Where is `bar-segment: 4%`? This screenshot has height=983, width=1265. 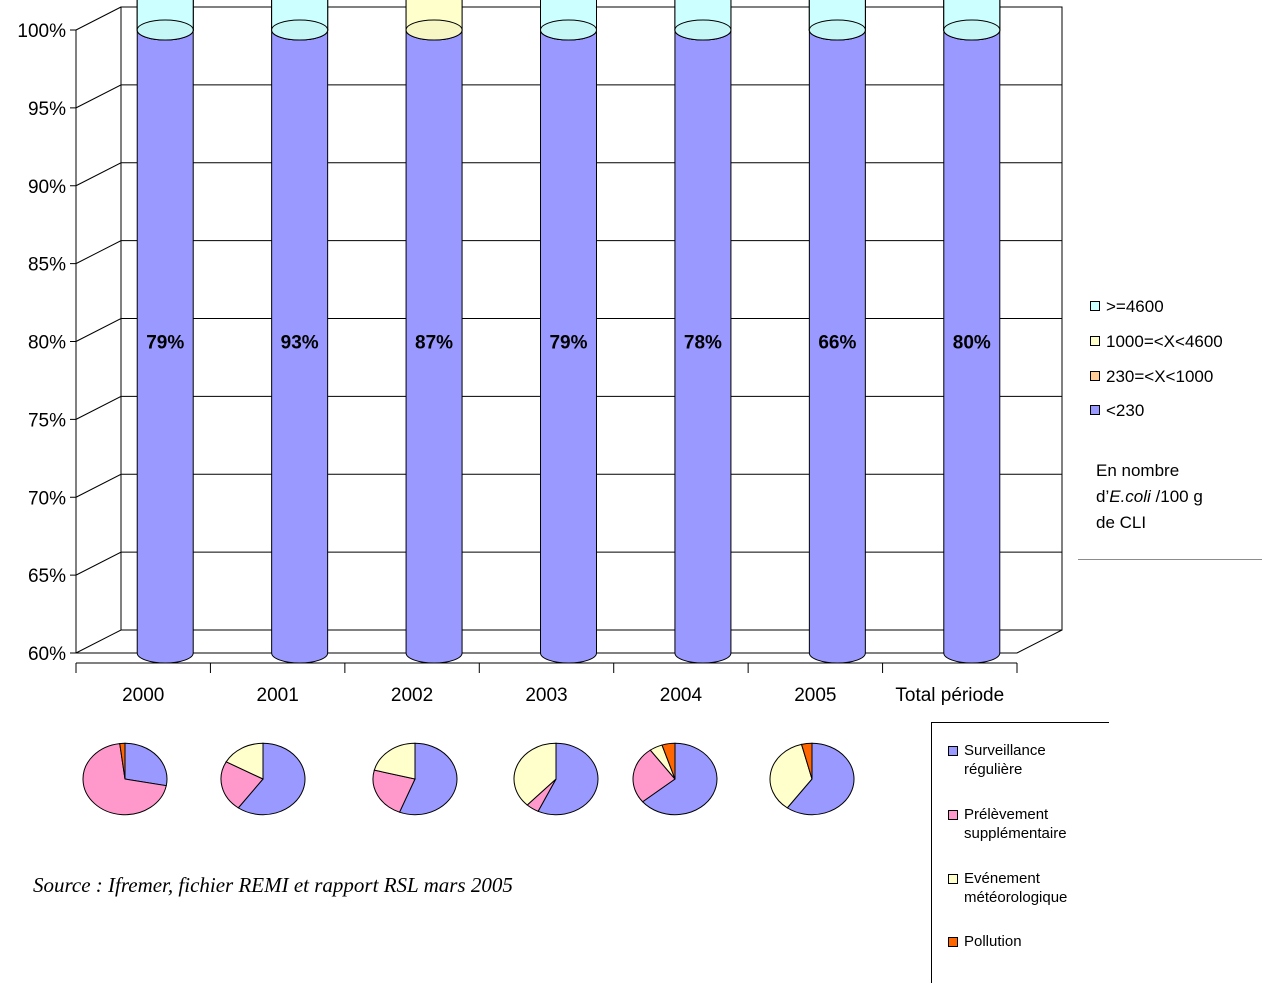 bar-segment: 4% is located at coordinates (703, 20).